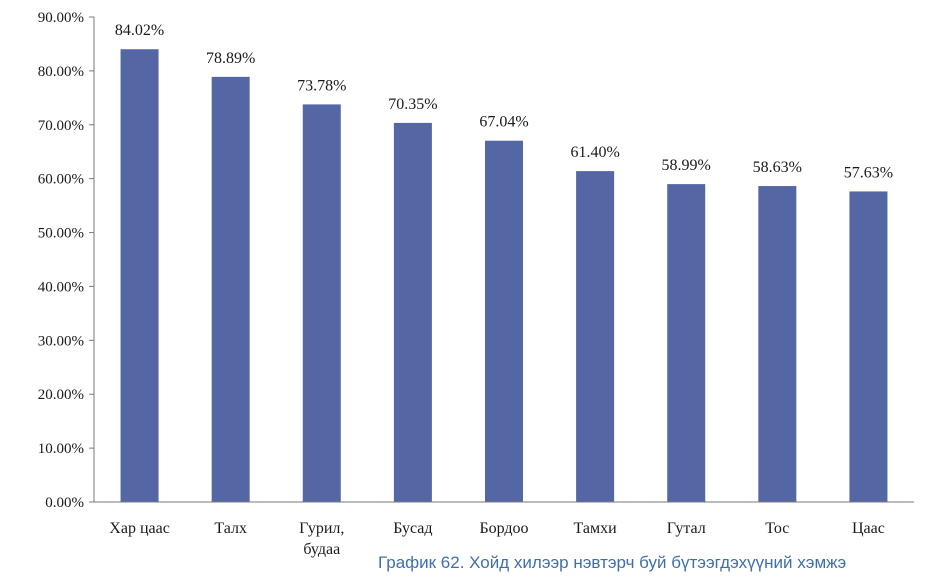 This screenshot has height=583, width=936. Describe the element at coordinates (64, 503) in the screenshot. I see `y-tick-label: 0.00%` at that location.